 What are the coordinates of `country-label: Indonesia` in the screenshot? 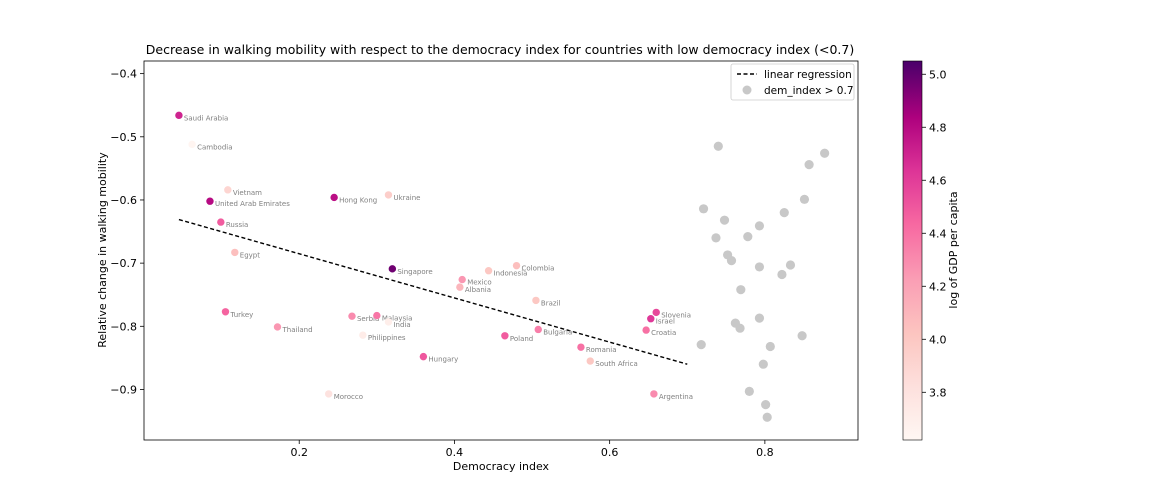 It's located at (511, 274).